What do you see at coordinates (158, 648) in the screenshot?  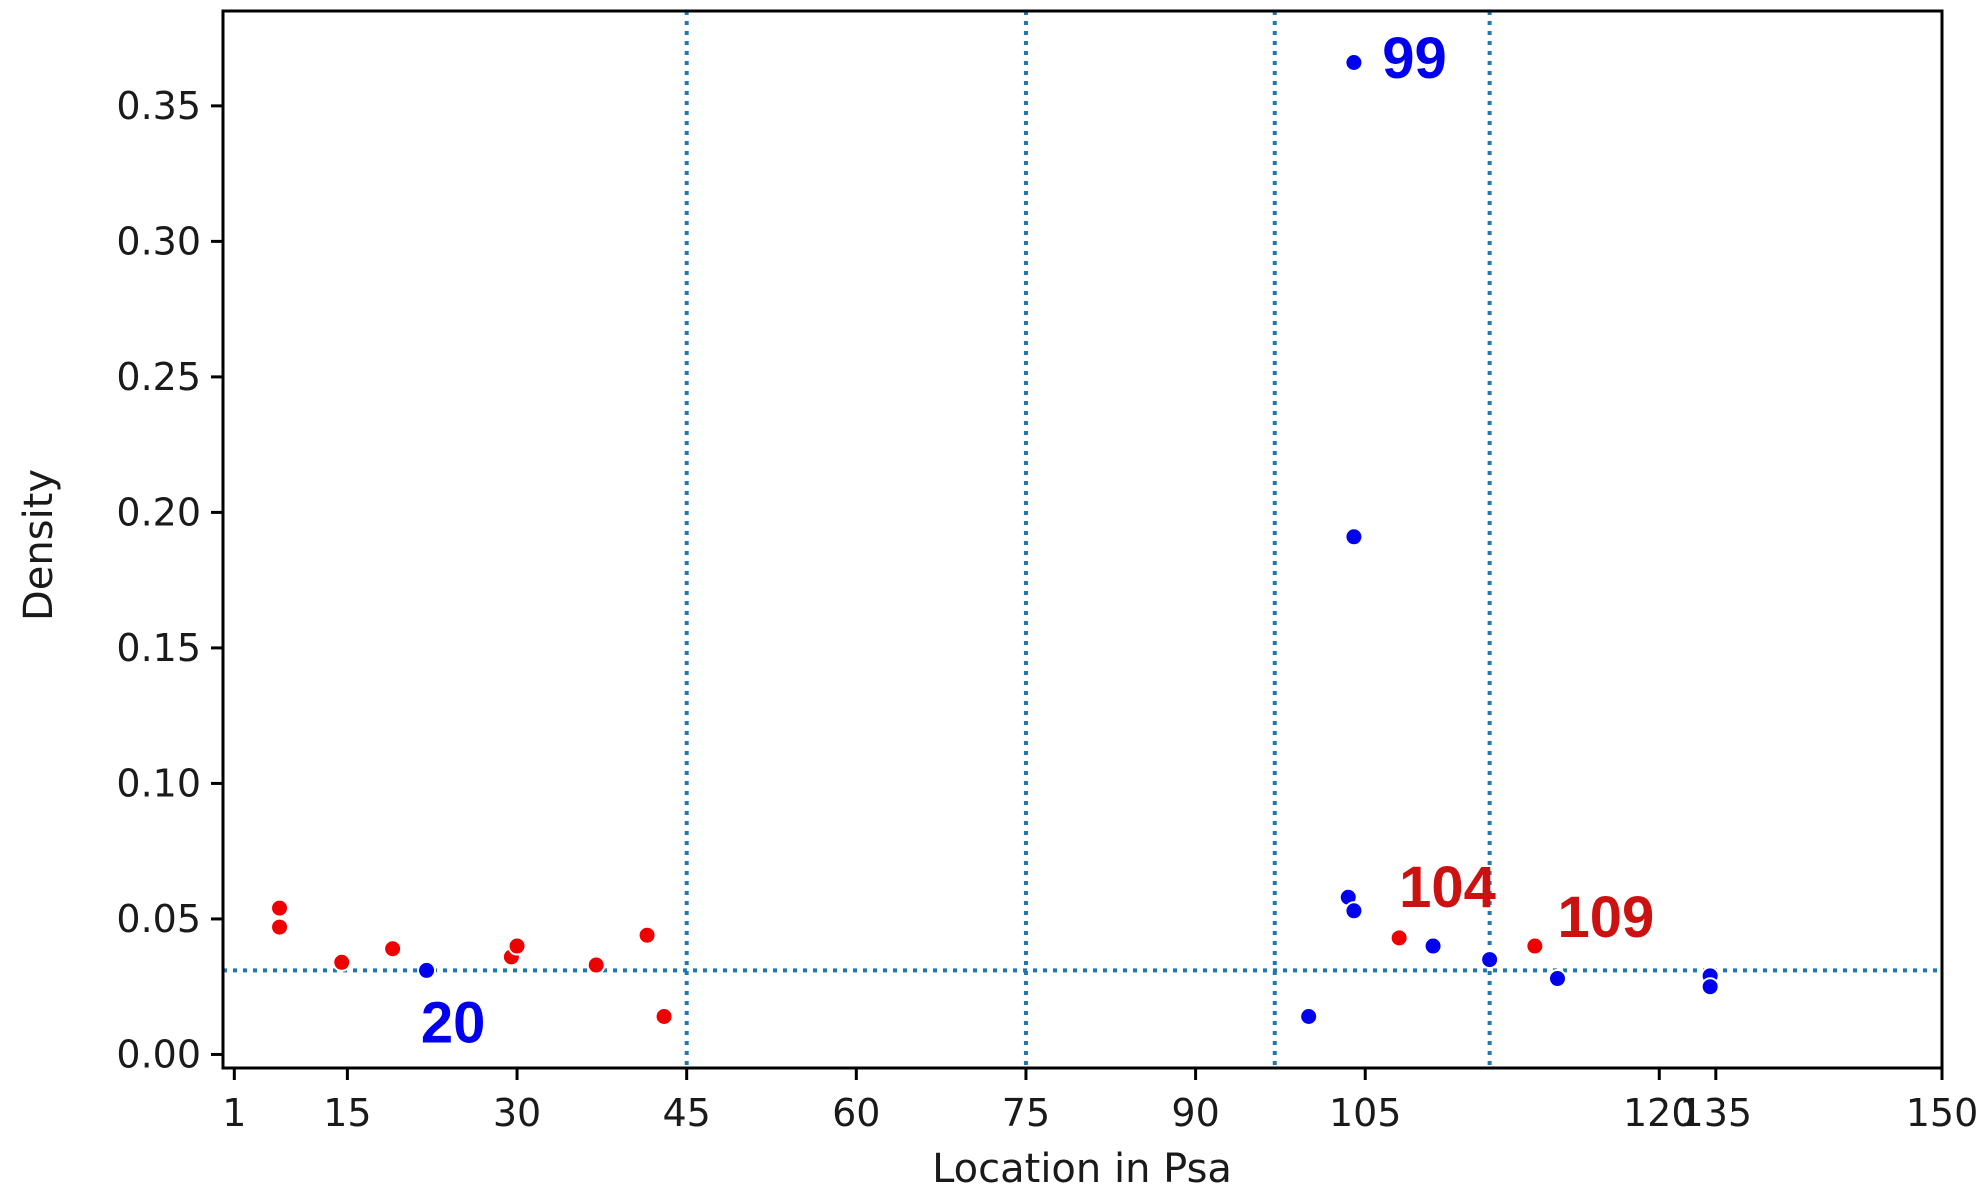 I see `y-tick-label-3: 0.15` at bounding box center [158, 648].